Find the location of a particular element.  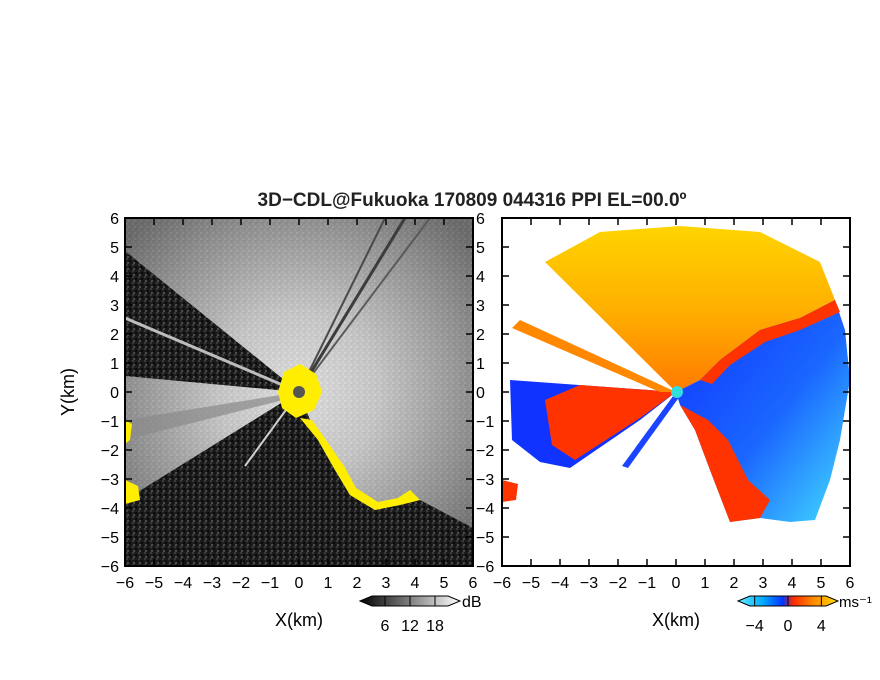

radar-site-velocity is located at coordinates (677, 392).